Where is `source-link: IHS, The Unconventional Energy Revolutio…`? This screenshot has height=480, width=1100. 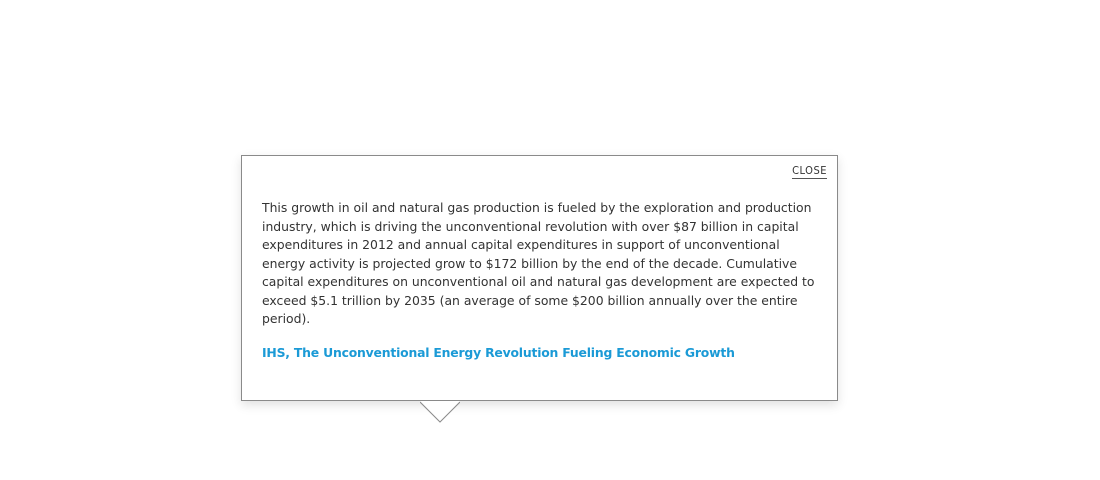
source-link: IHS, The Unconventional Energy Revolutio… is located at coordinates (498, 352).